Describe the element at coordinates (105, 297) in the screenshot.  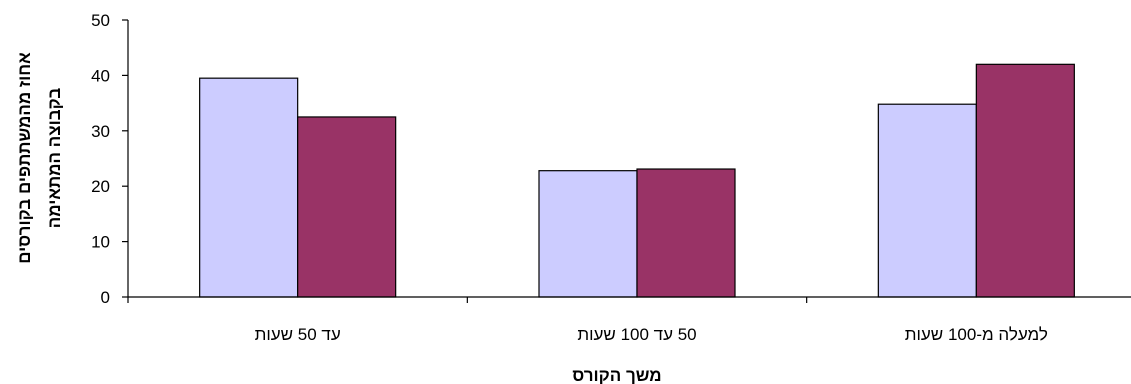
I see `y-tick-label-0: 0` at that location.